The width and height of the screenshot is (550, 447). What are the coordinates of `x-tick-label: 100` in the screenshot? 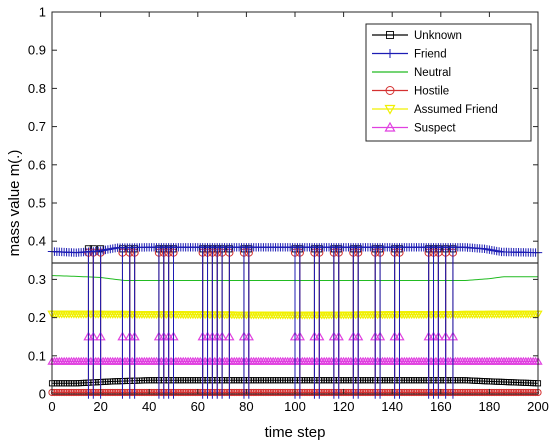 It's located at (295, 406).